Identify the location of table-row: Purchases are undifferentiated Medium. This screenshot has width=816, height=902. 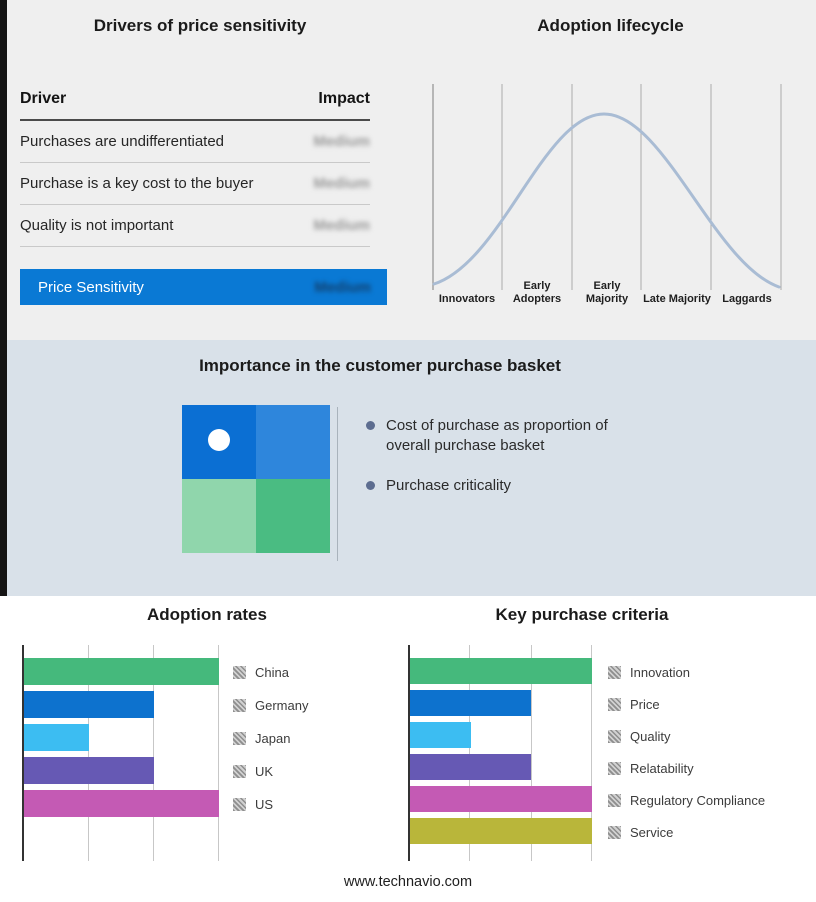
(195, 142).